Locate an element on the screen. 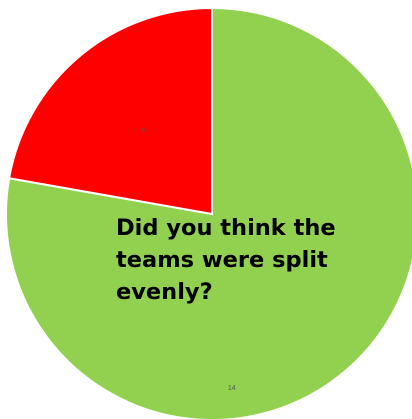 The width and height of the screenshot is (412, 419). pie-data-label-1: 14 is located at coordinates (232, 388).